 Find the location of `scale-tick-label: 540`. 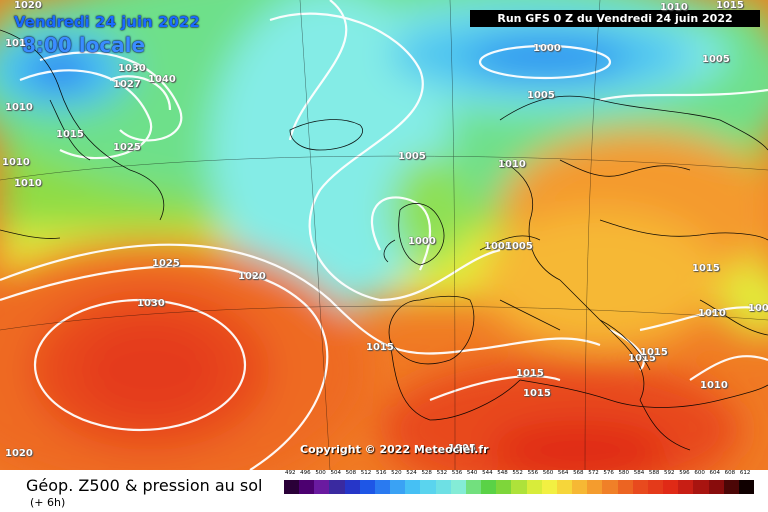

scale-tick-label: 540 is located at coordinates (472, 473).